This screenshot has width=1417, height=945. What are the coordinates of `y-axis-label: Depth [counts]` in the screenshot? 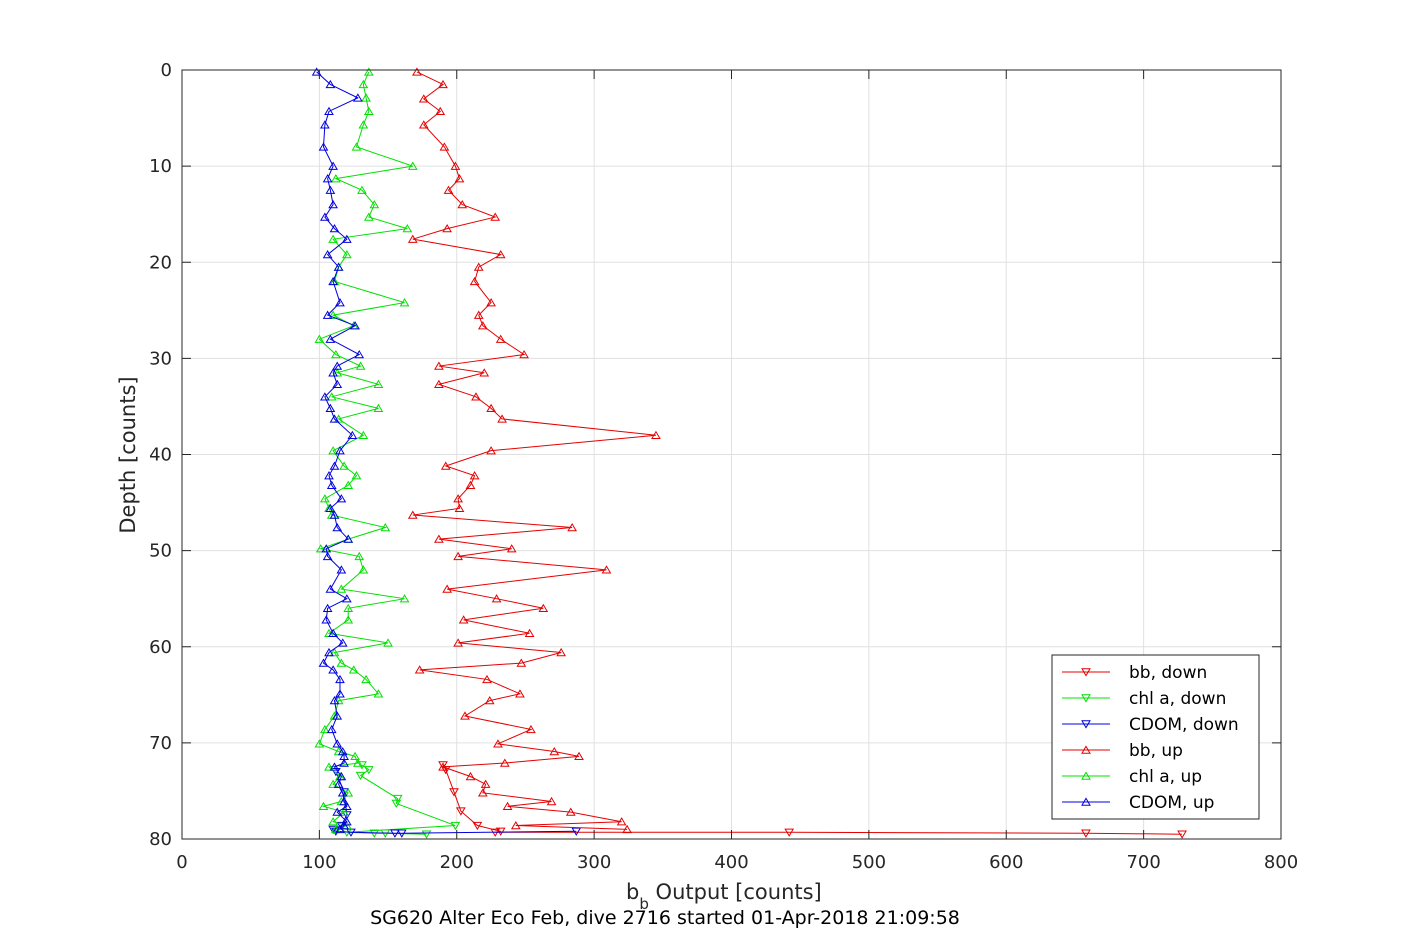 It's located at (128, 454).